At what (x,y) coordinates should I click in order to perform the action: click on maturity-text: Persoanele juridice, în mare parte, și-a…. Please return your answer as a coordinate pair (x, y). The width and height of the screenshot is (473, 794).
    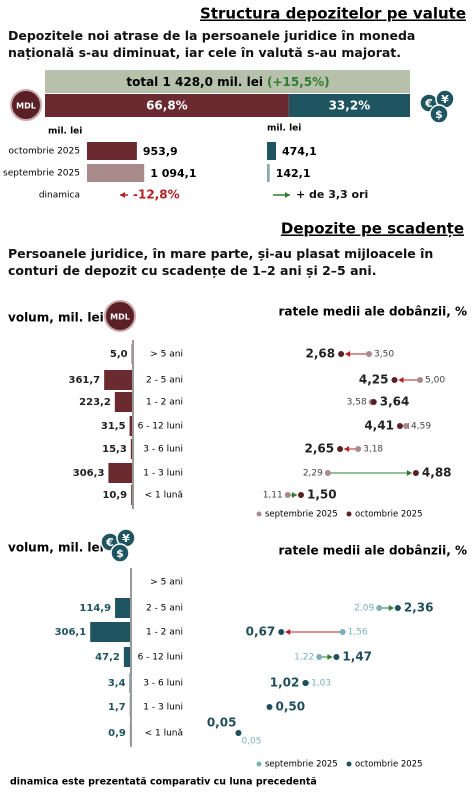
    Looking at the image, I should click on (221, 262).